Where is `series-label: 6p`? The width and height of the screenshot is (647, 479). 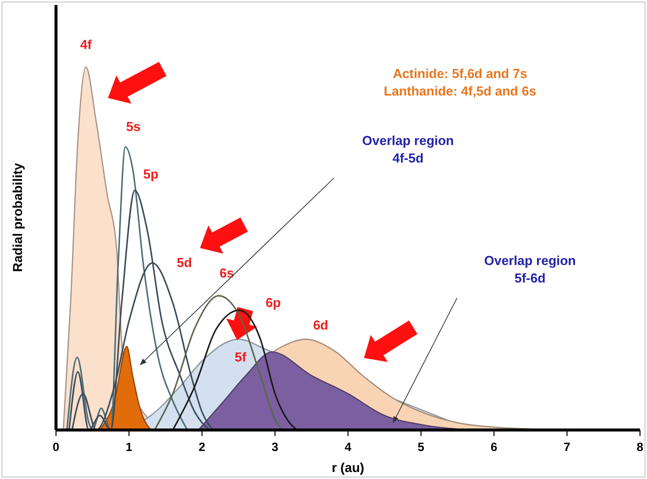 series-label: 6p is located at coordinates (273, 302).